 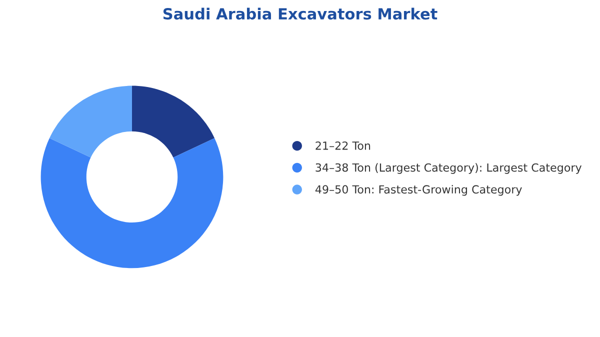 What do you see at coordinates (343, 145) in the screenshot?
I see `legend-label: 21–22 Ton` at bounding box center [343, 145].